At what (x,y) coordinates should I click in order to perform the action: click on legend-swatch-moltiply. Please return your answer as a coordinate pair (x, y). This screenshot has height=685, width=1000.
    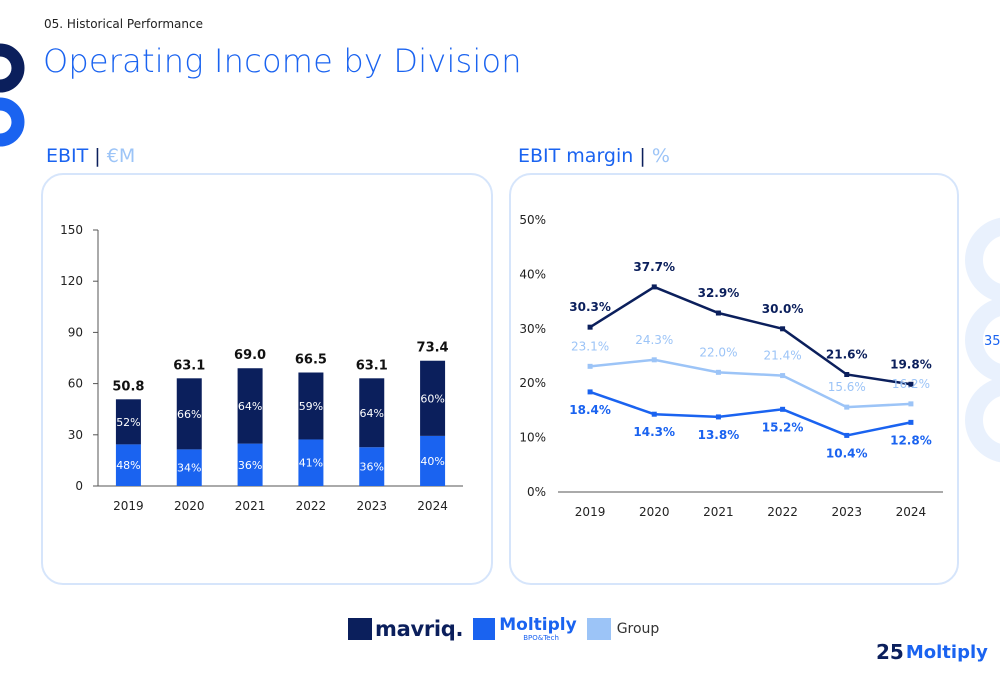
    Looking at the image, I should click on (484, 629).